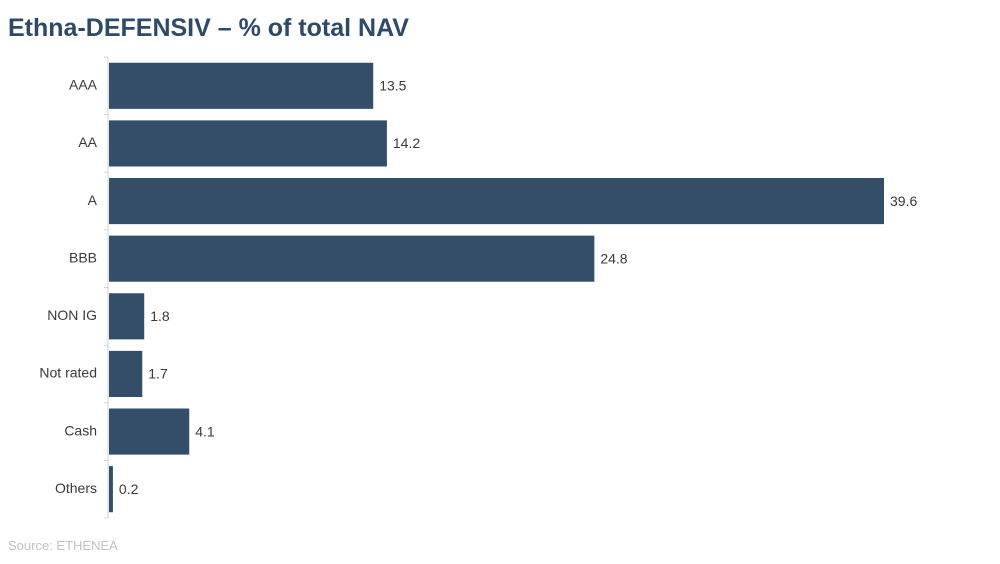  I want to click on chart-title: Ethna-DEFENSIV – % of total NAV, so click(208, 28).